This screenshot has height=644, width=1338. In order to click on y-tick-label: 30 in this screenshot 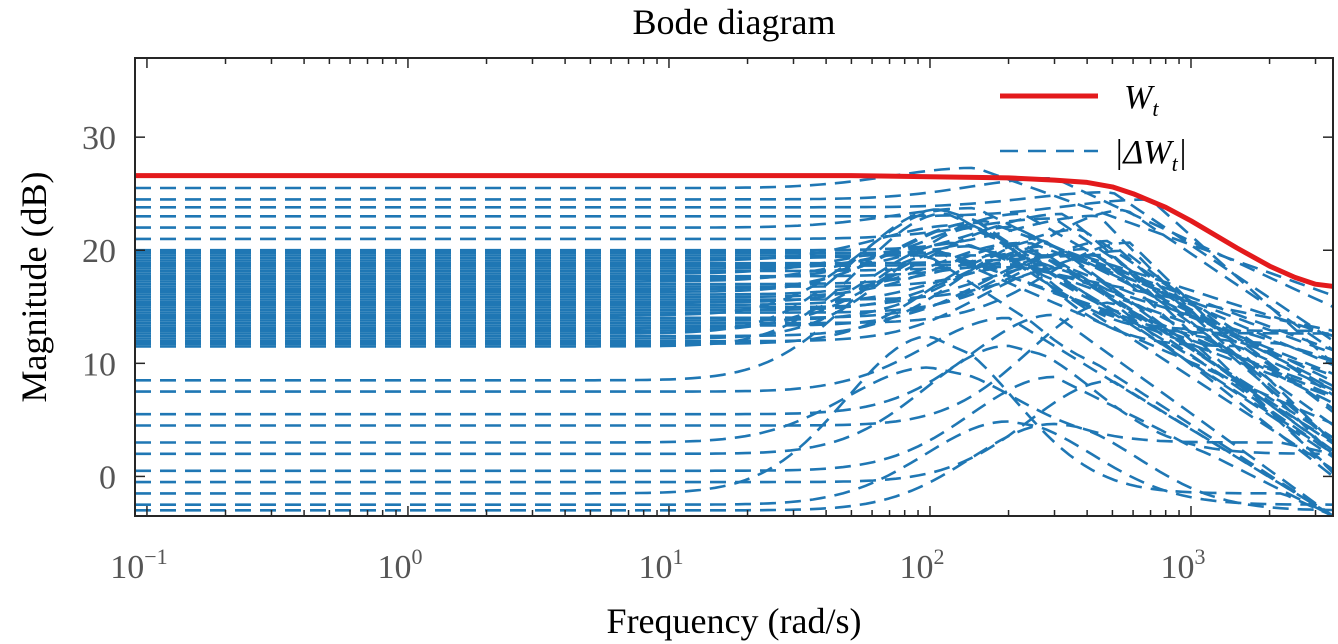, I will do `click(99, 138)`.